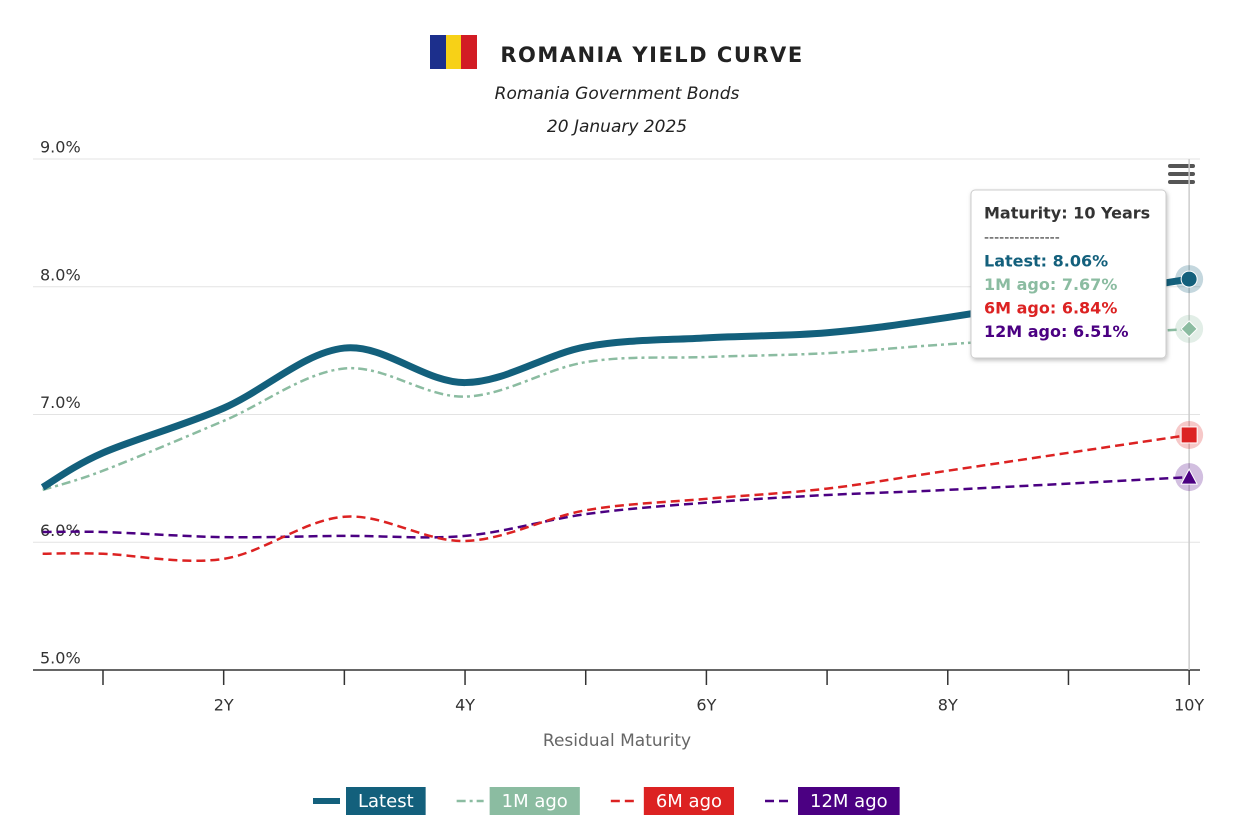  What do you see at coordinates (1189, 705) in the screenshot?
I see `x-tick-label: 10Y` at bounding box center [1189, 705].